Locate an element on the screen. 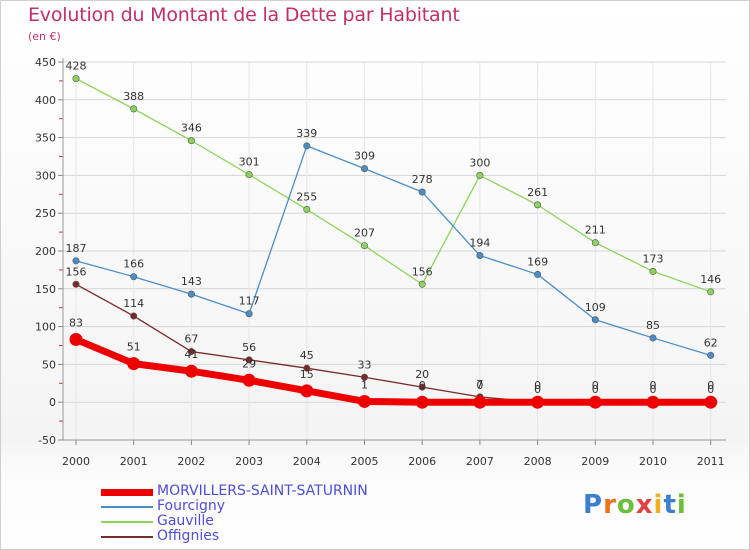 The height and width of the screenshot is (550, 750). legend-label: MORVILLERS-SAINT-SATURNIN is located at coordinates (262, 491).